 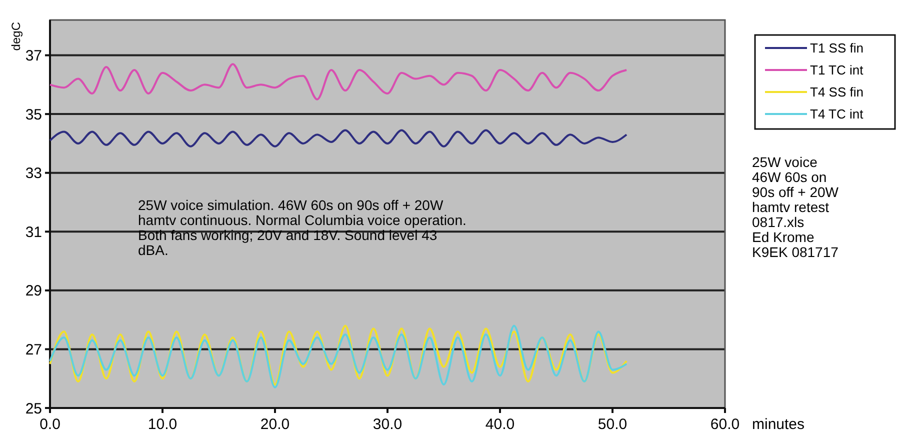 What do you see at coordinates (275, 424) in the screenshot?
I see `x-tick-label: 20.0` at bounding box center [275, 424].